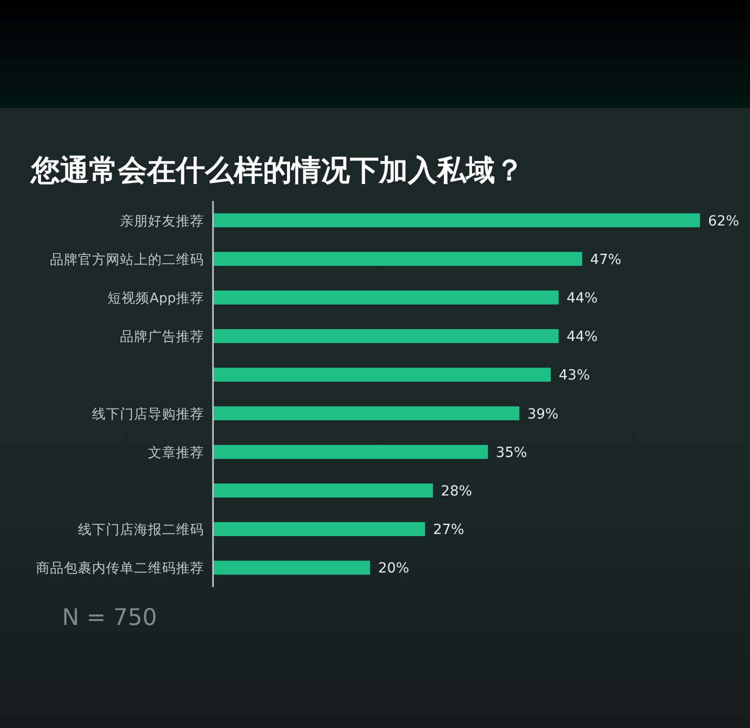  What do you see at coordinates (141, 530) in the screenshot?
I see `category-label: 线下门店海报二维码` at bounding box center [141, 530].